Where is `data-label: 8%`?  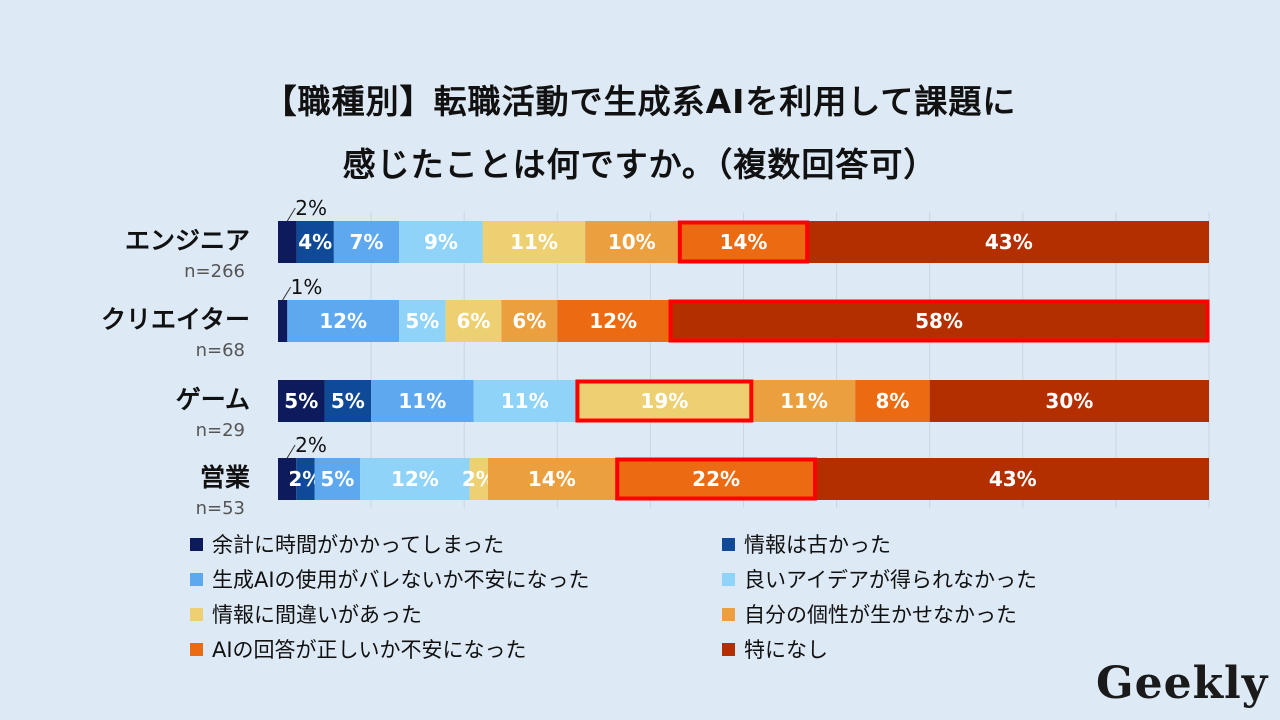
data-label: 8% is located at coordinates (892, 401).